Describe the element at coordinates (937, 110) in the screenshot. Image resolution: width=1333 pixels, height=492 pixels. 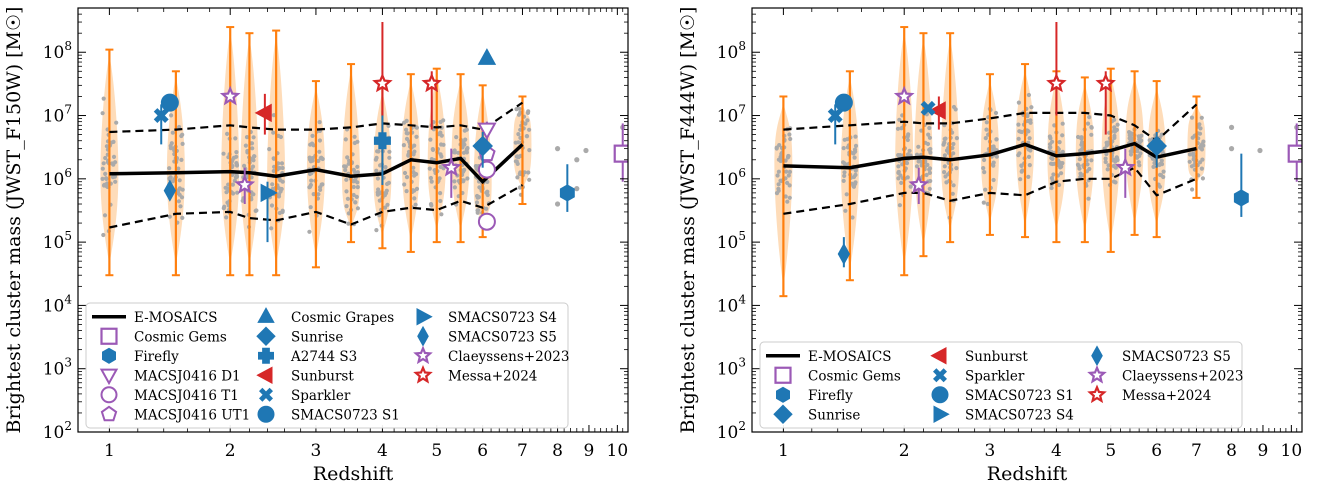
I see `sunburst-marker` at that location.